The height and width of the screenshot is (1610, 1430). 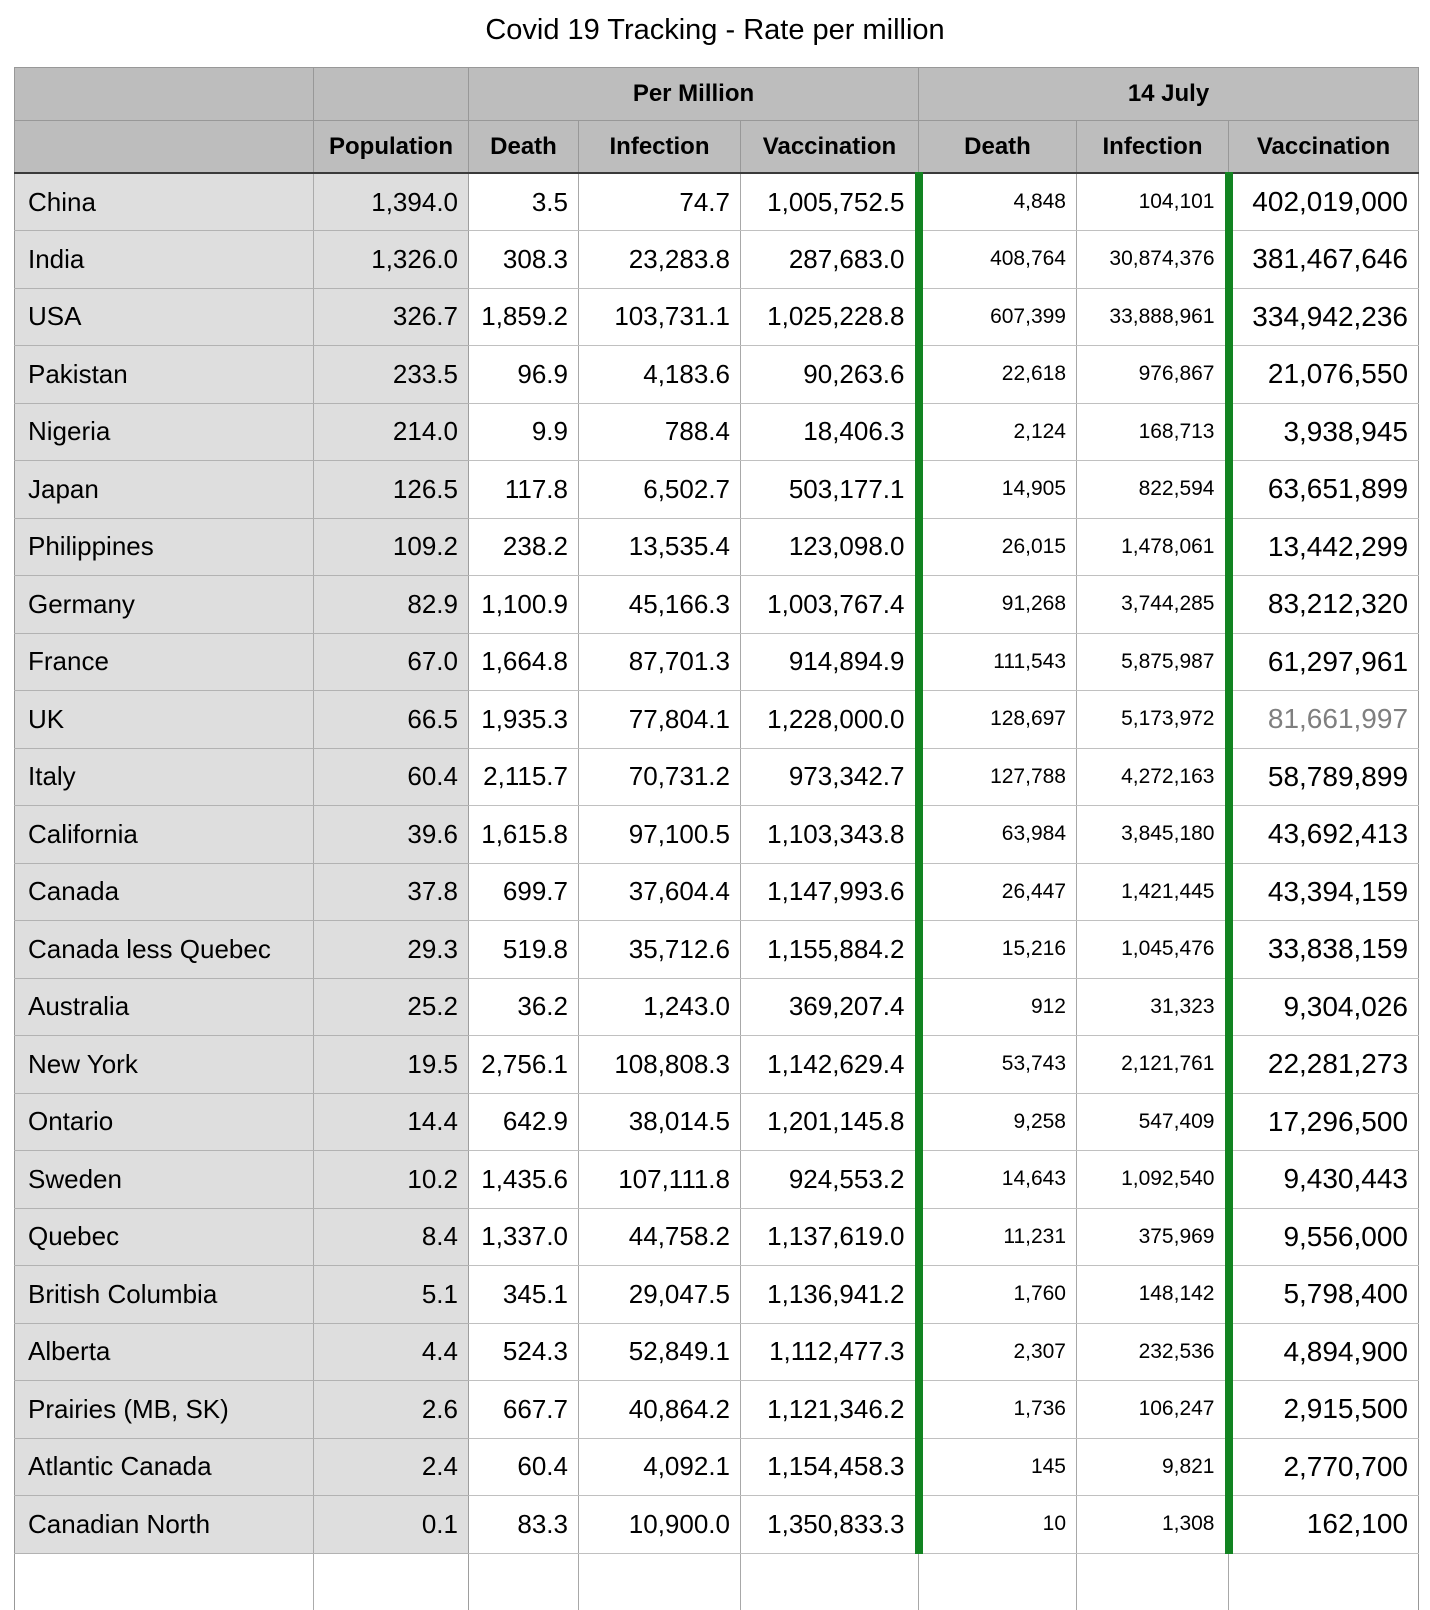 What do you see at coordinates (829, 1352) in the screenshot?
I see `cell-pm-vaccination: 1,112,477.3` at bounding box center [829, 1352].